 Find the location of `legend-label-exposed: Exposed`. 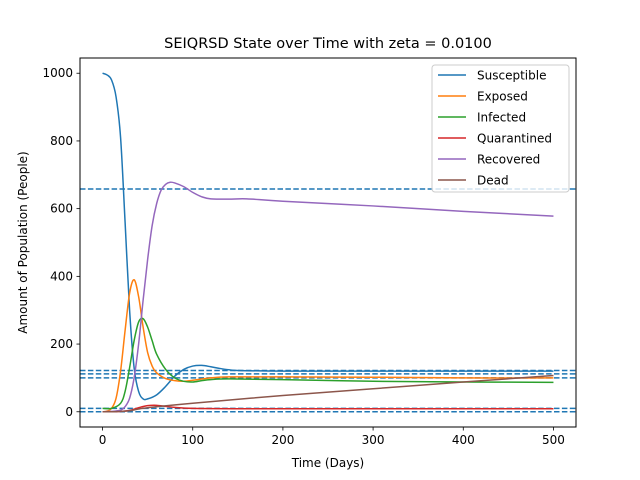

legend-label-exposed: Exposed is located at coordinates (502, 97).